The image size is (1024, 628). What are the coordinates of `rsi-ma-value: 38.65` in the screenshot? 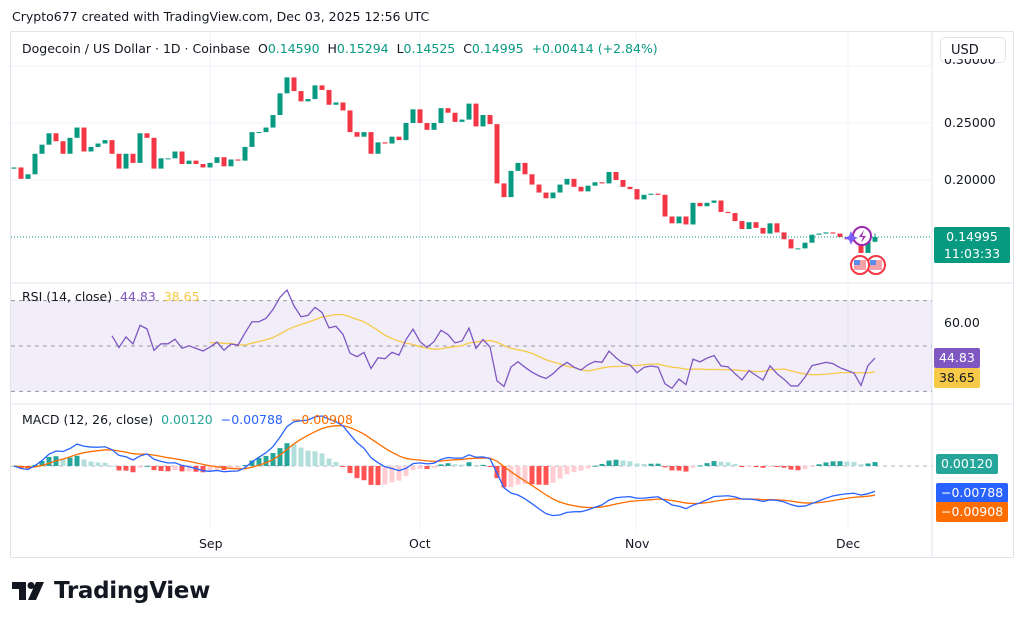 It's located at (181, 296).